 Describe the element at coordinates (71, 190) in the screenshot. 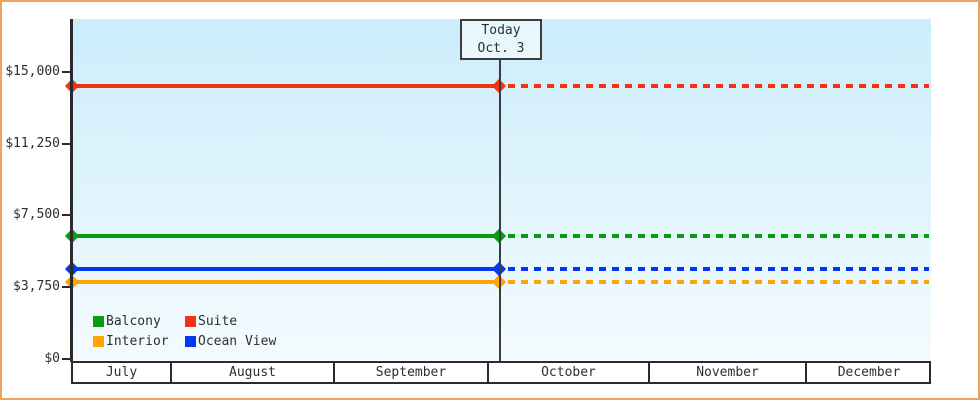

I see `y-axis-line` at that location.